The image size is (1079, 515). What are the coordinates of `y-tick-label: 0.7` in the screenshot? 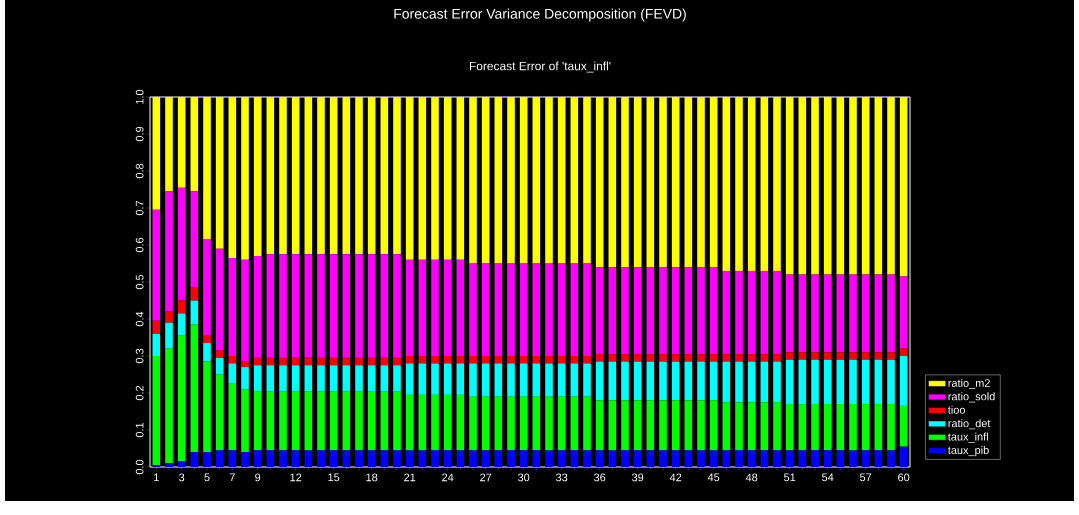 It's located at (139, 208).